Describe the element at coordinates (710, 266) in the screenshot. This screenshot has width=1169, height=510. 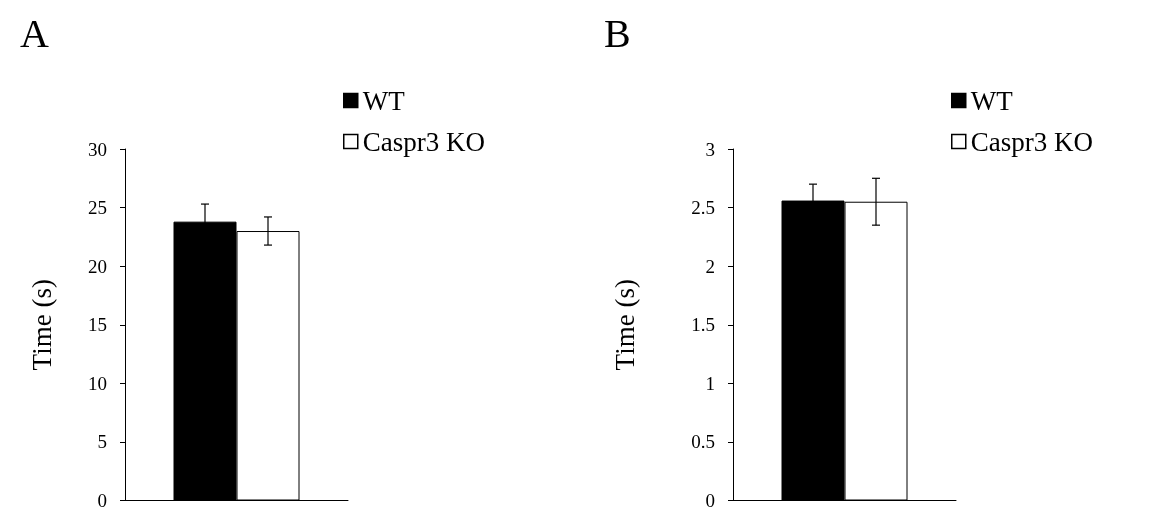
I see `y-tick-label: 2` at that location.